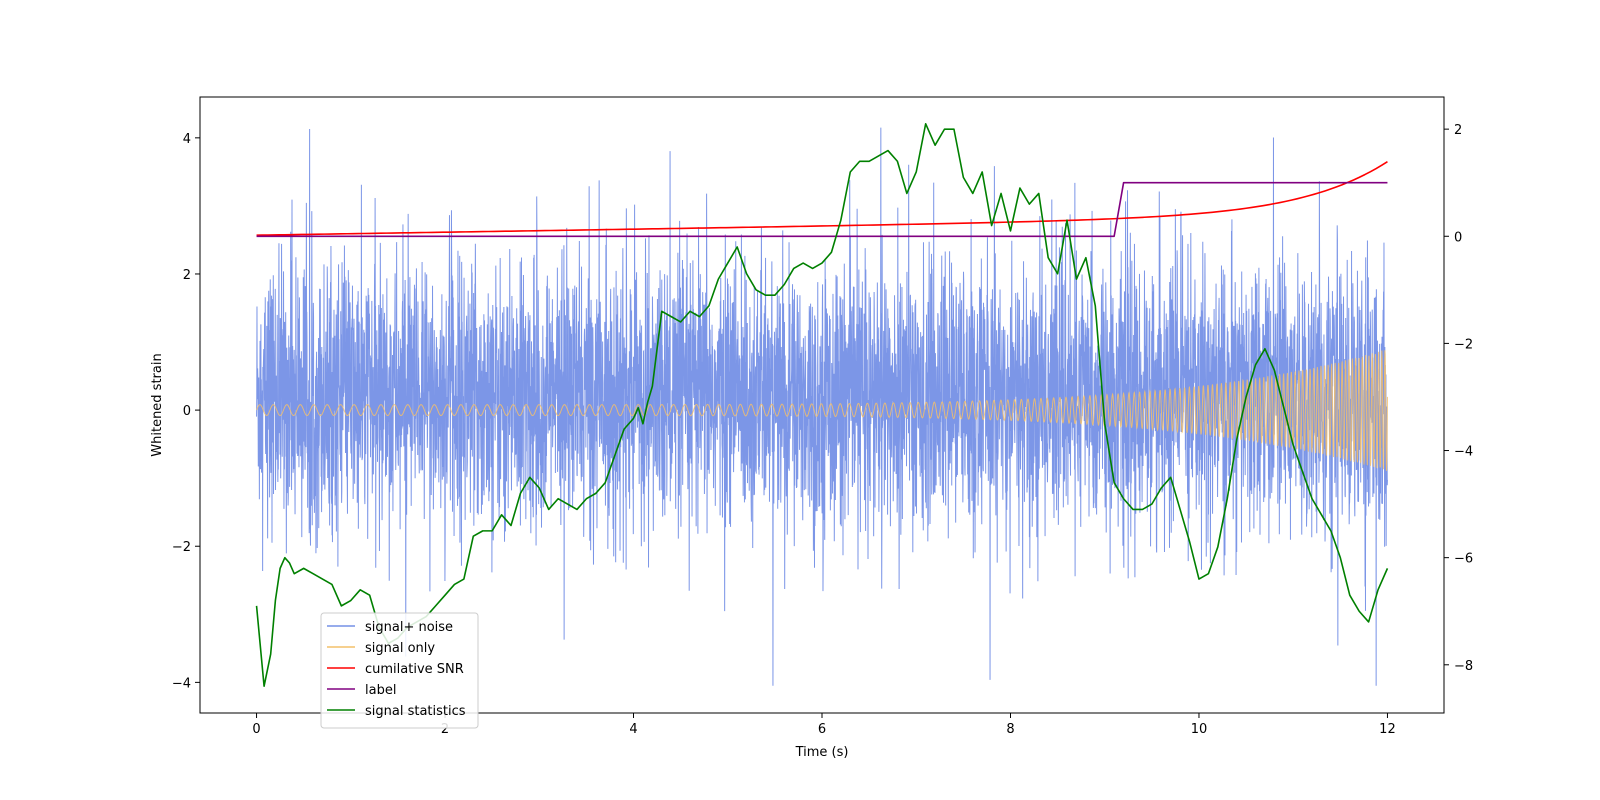  Describe the element at coordinates (1463, 344) in the screenshot. I see `y-right-tick-label: −2` at that location.